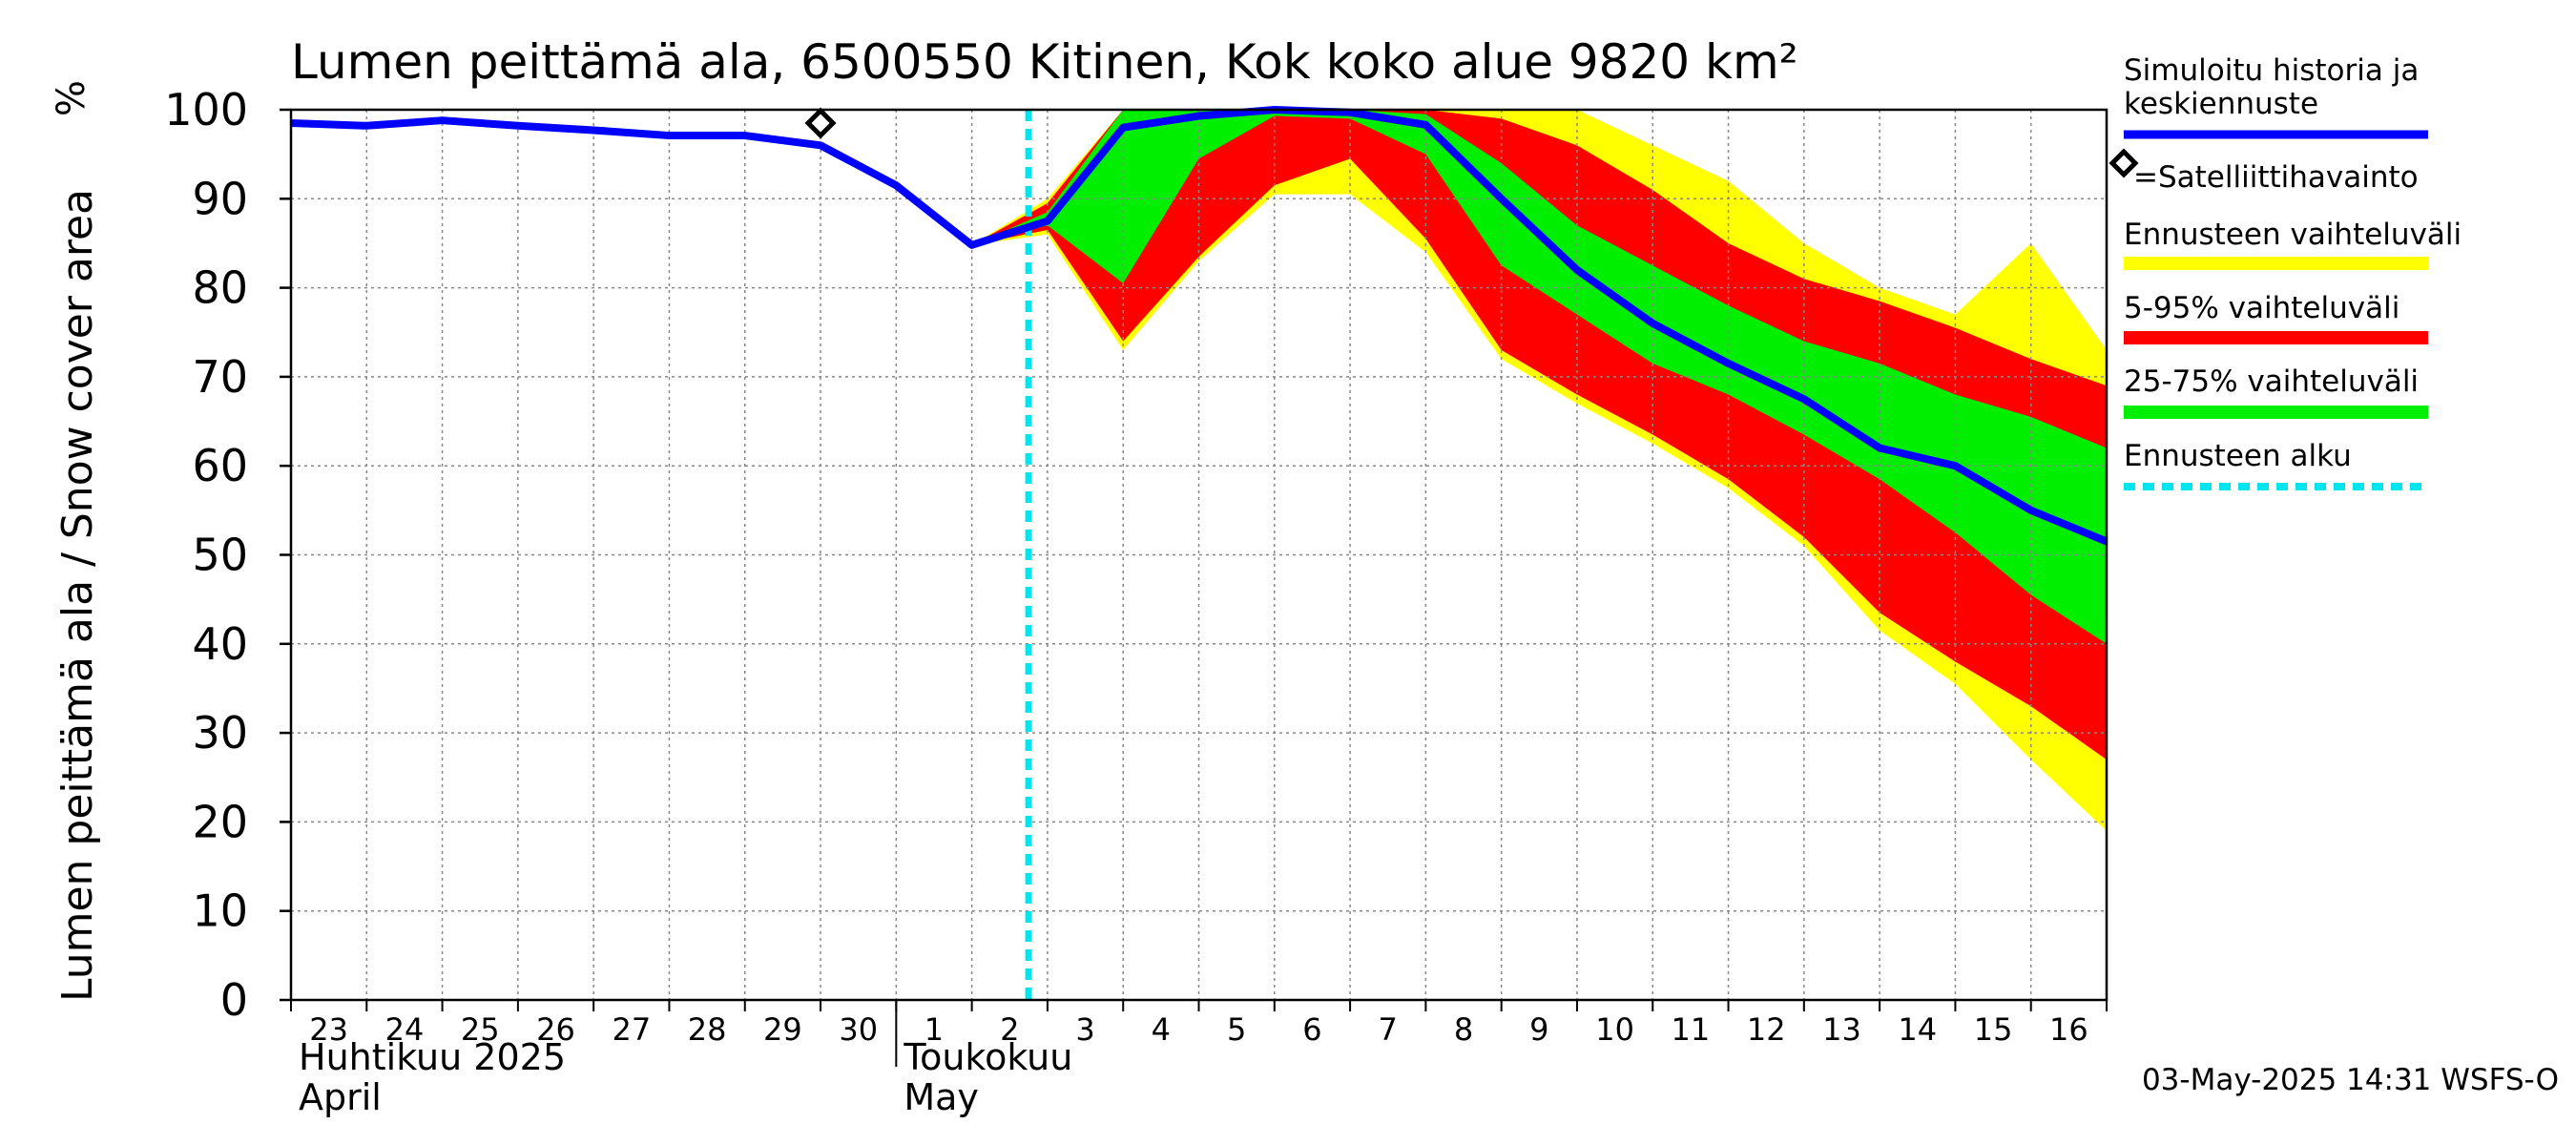 The image size is (2576, 1145). Describe the element at coordinates (220, 733) in the screenshot. I see `y-tick-label: 30` at that location.